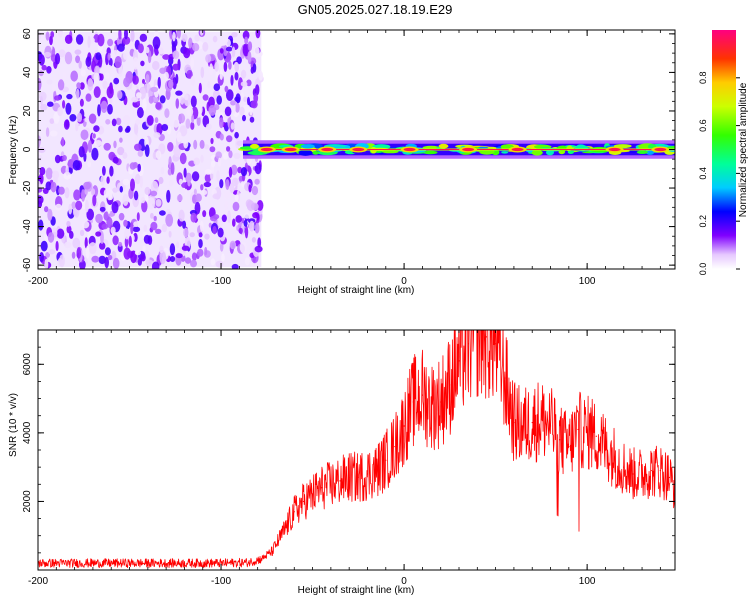 The width and height of the screenshot is (750, 600). What do you see at coordinates (38, 581) in the screenshot?
I see `x-tick-label: -200` at bounding box center [38, 581].